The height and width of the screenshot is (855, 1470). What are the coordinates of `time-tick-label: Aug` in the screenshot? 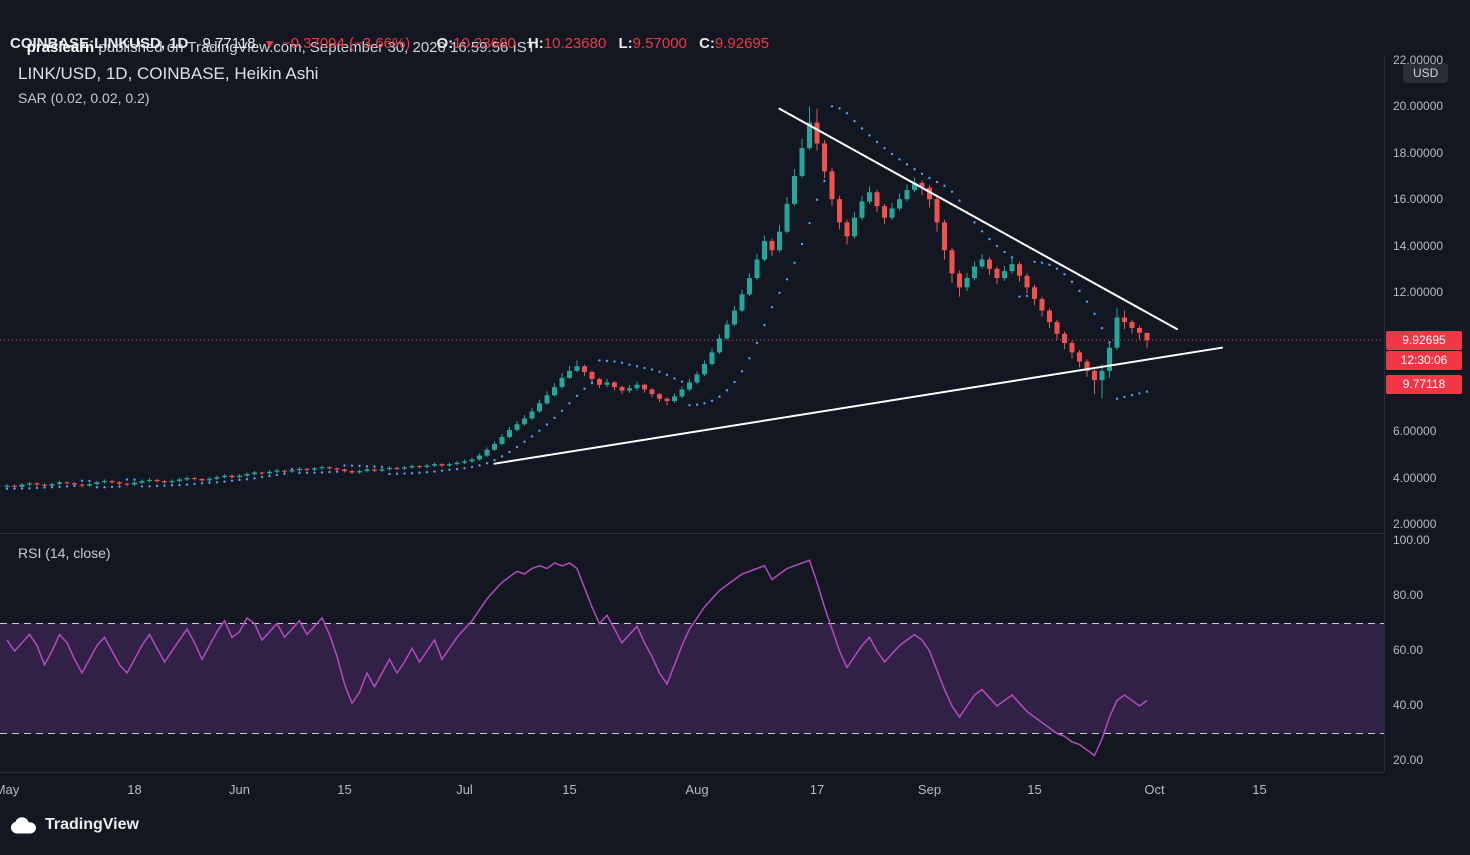 It's located at (697, 789).